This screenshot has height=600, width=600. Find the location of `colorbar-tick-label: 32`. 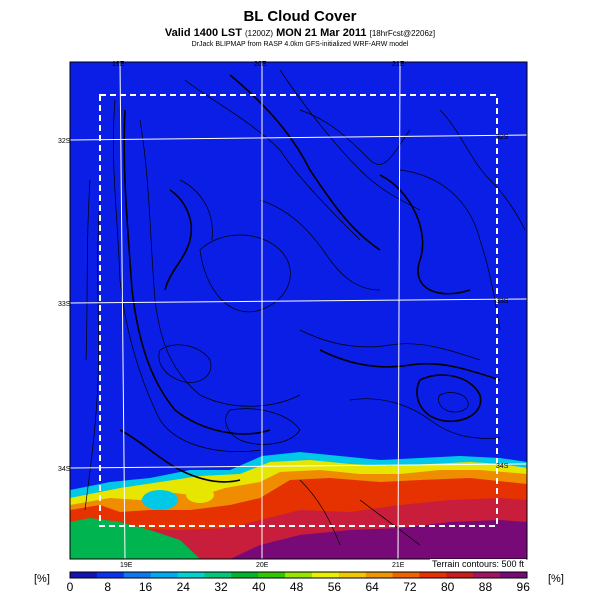

colorbar-tick-label: 32 is located at coordinates (221, 587).